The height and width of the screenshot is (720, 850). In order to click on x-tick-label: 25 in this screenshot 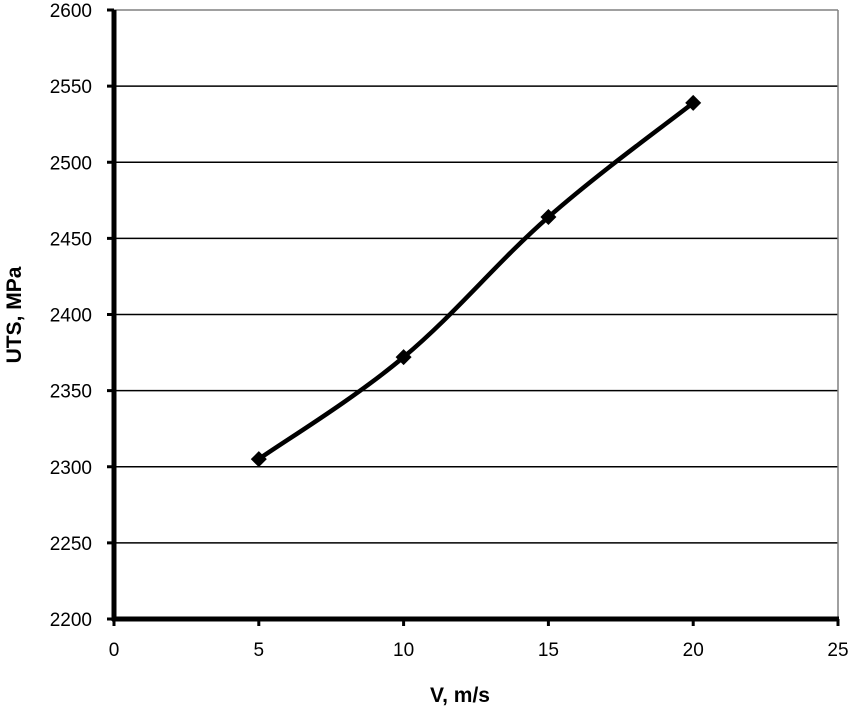, I will do `click(837, 650)`.